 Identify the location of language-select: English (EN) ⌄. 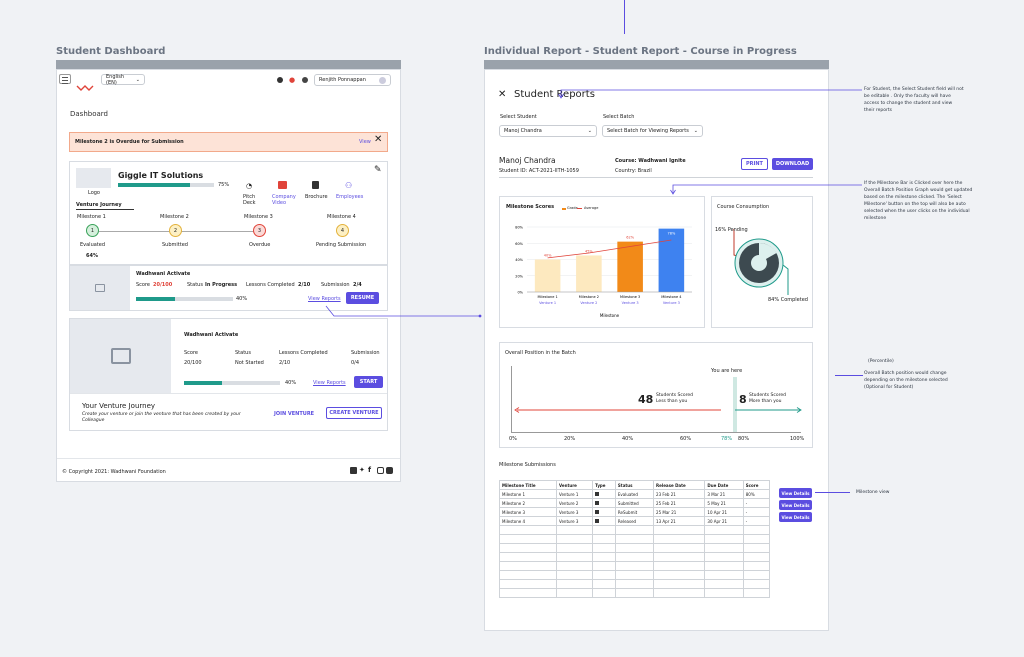
(123, 80).